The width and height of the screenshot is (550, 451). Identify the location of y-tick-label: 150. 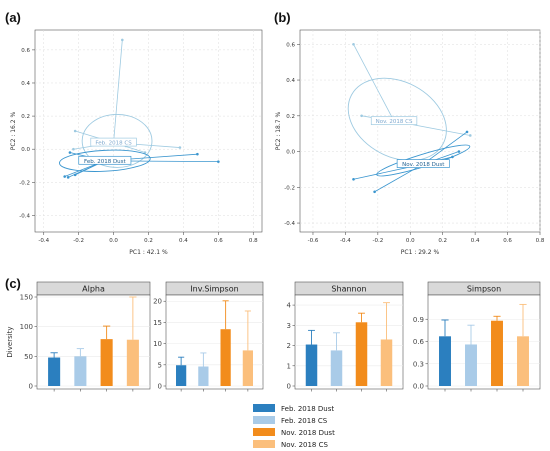
(26, 298).